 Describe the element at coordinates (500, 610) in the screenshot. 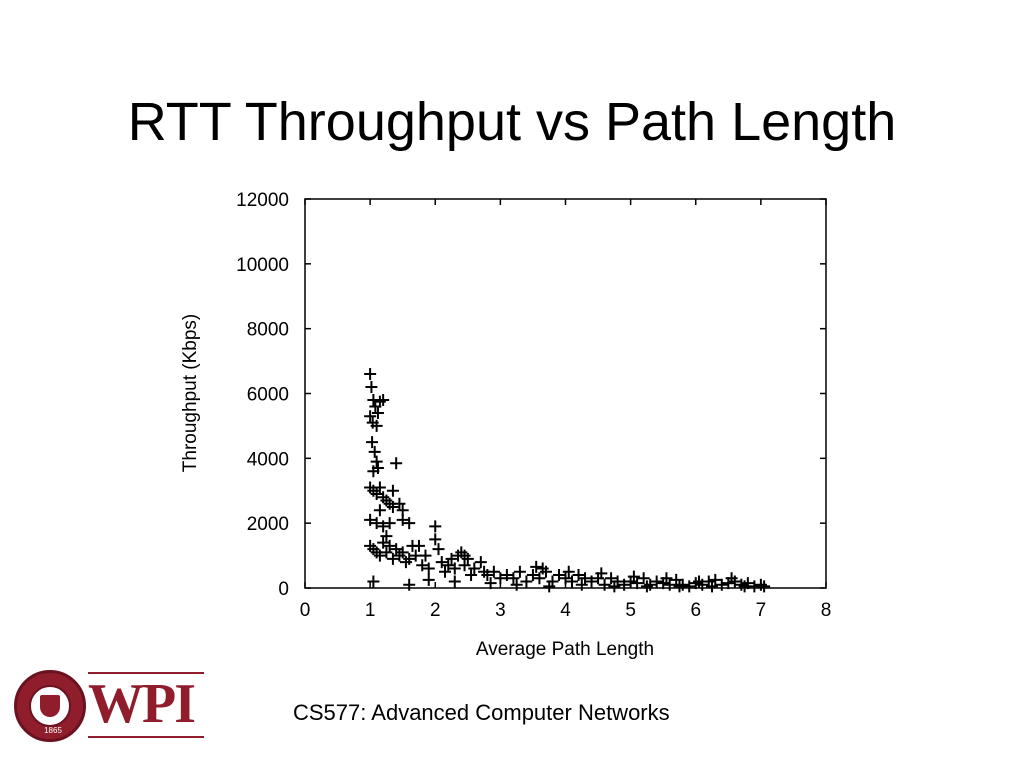

I see `x-tick-label: 3` at that location.